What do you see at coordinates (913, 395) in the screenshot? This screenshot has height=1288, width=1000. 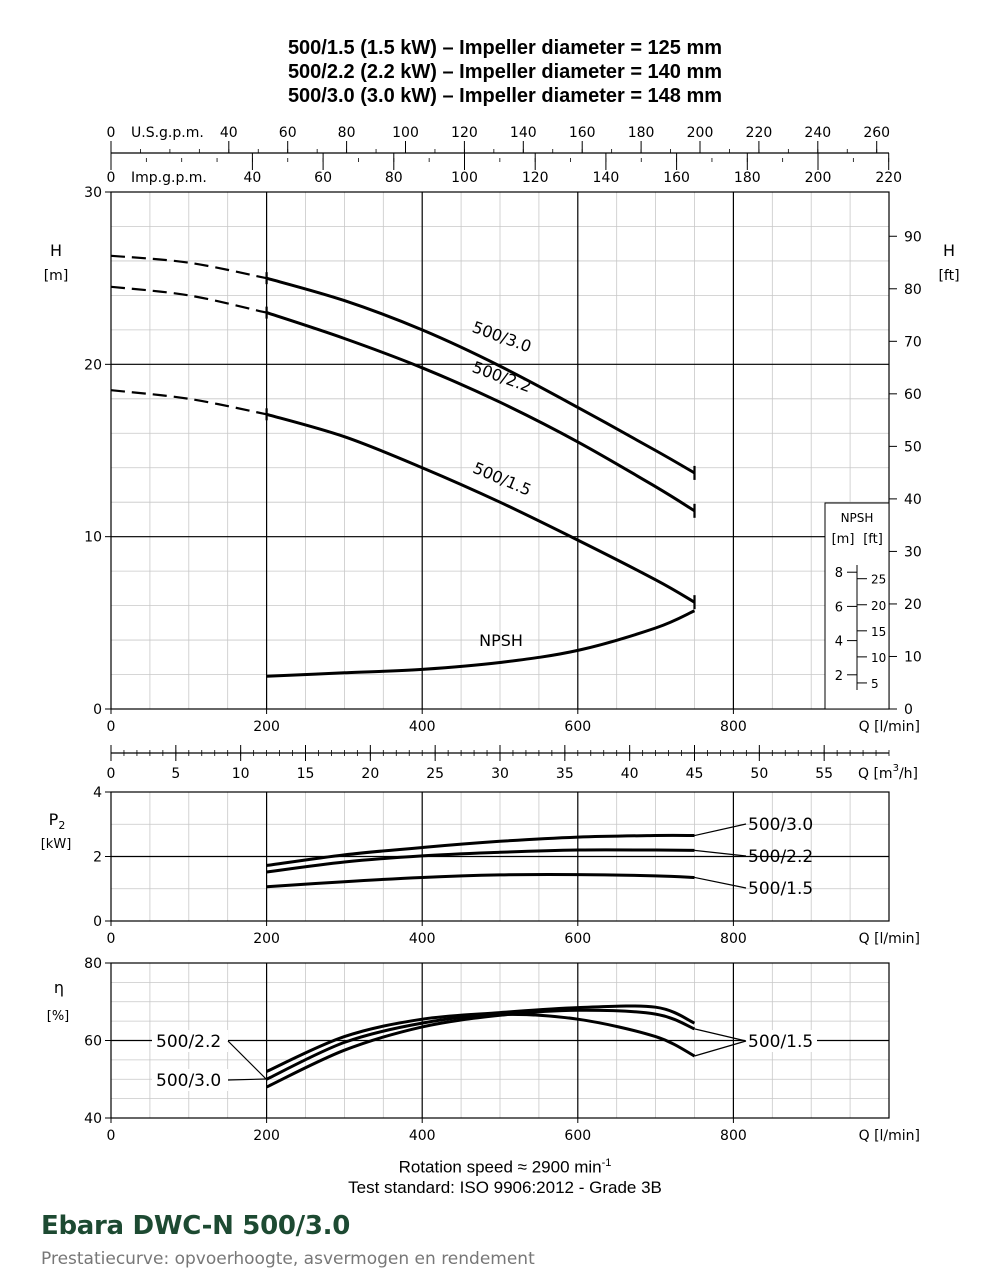 I see `right-axis-tick-label: 60` at bounding box center [913, 395].